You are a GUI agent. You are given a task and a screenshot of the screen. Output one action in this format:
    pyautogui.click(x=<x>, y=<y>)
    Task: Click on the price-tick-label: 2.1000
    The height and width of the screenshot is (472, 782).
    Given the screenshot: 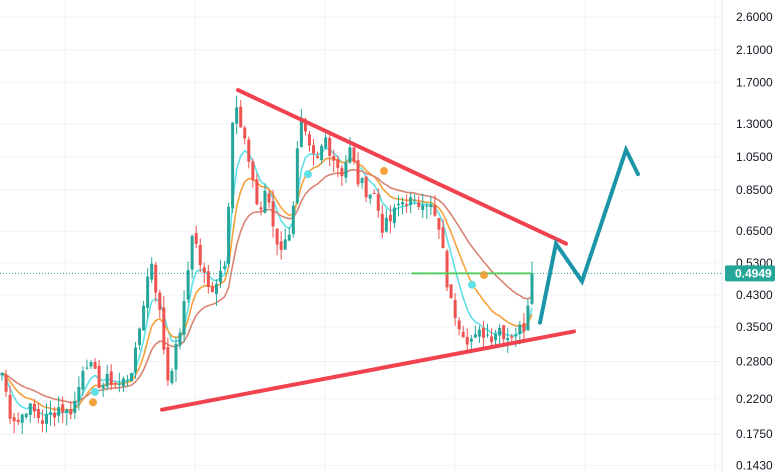 What is the action you would take?
    pyautogui.click(x=754, y=50)
    